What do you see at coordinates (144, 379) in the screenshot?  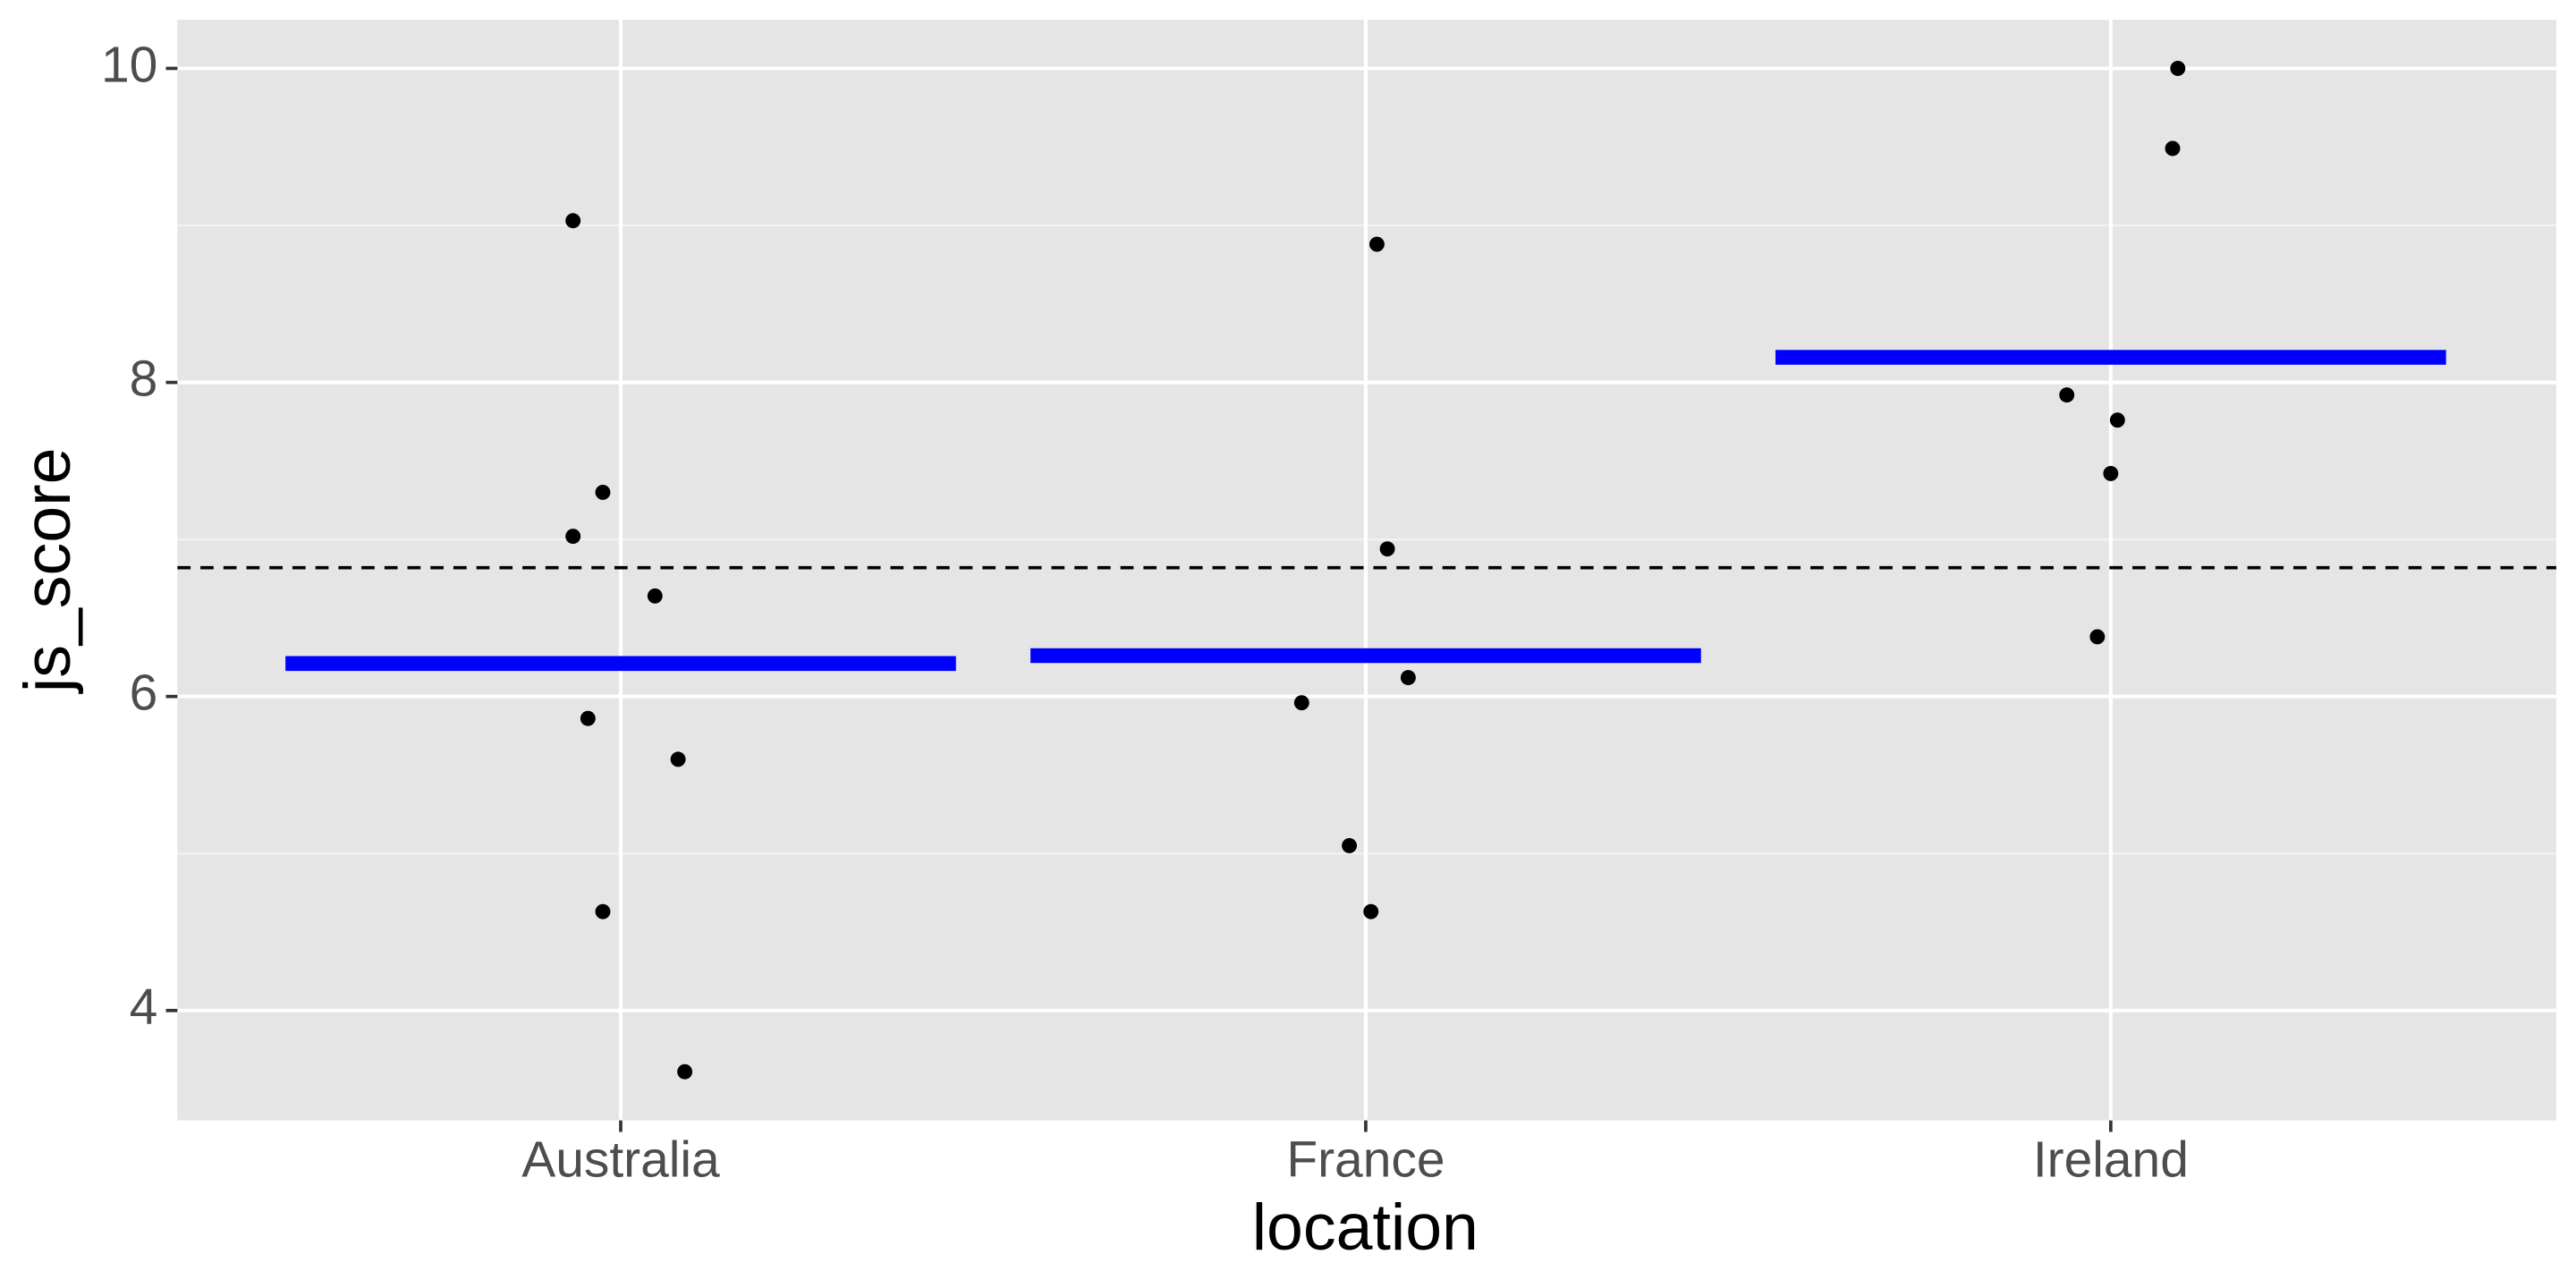 I see `y-tick-label: 8` at bounding box center [144, 379].